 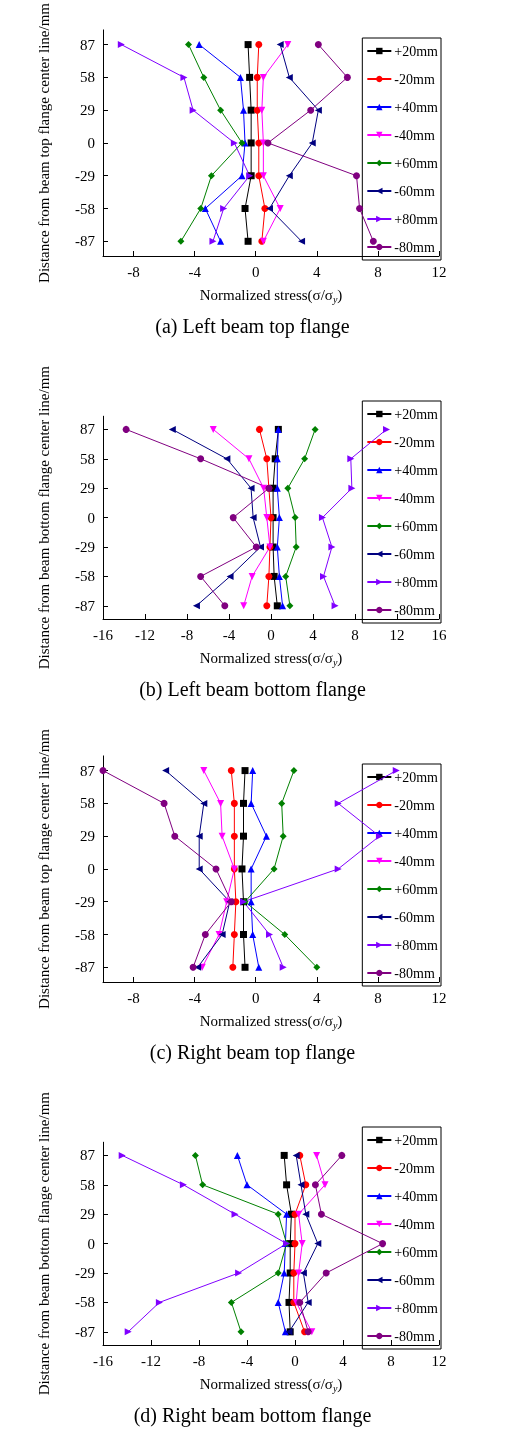 What do you see at coordinates (252, 1415) in the screenshot?
I see `text: (d) Right beam bottom flange` at bounding box center [252, 1415].